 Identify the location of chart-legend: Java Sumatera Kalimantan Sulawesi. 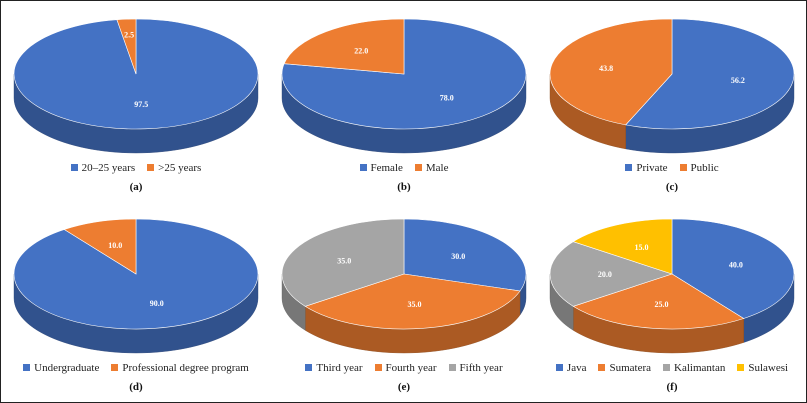
(672, 368).